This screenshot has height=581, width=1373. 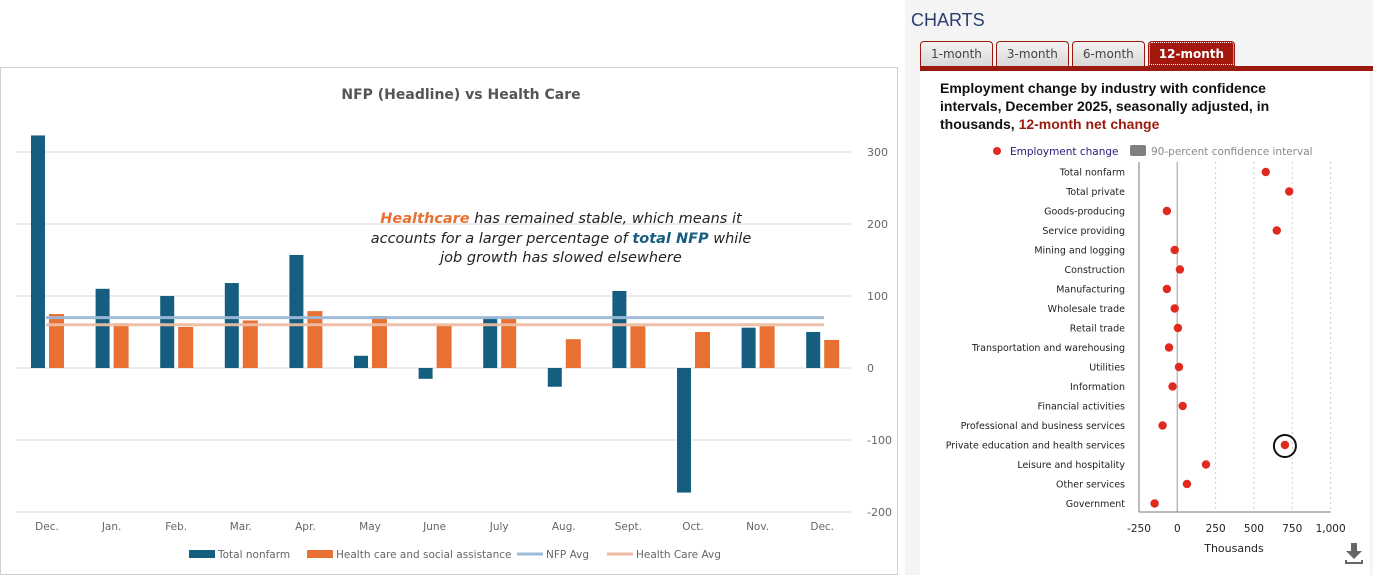 I want to click on x-tick-label: Jan., so click(x=111, y=527).